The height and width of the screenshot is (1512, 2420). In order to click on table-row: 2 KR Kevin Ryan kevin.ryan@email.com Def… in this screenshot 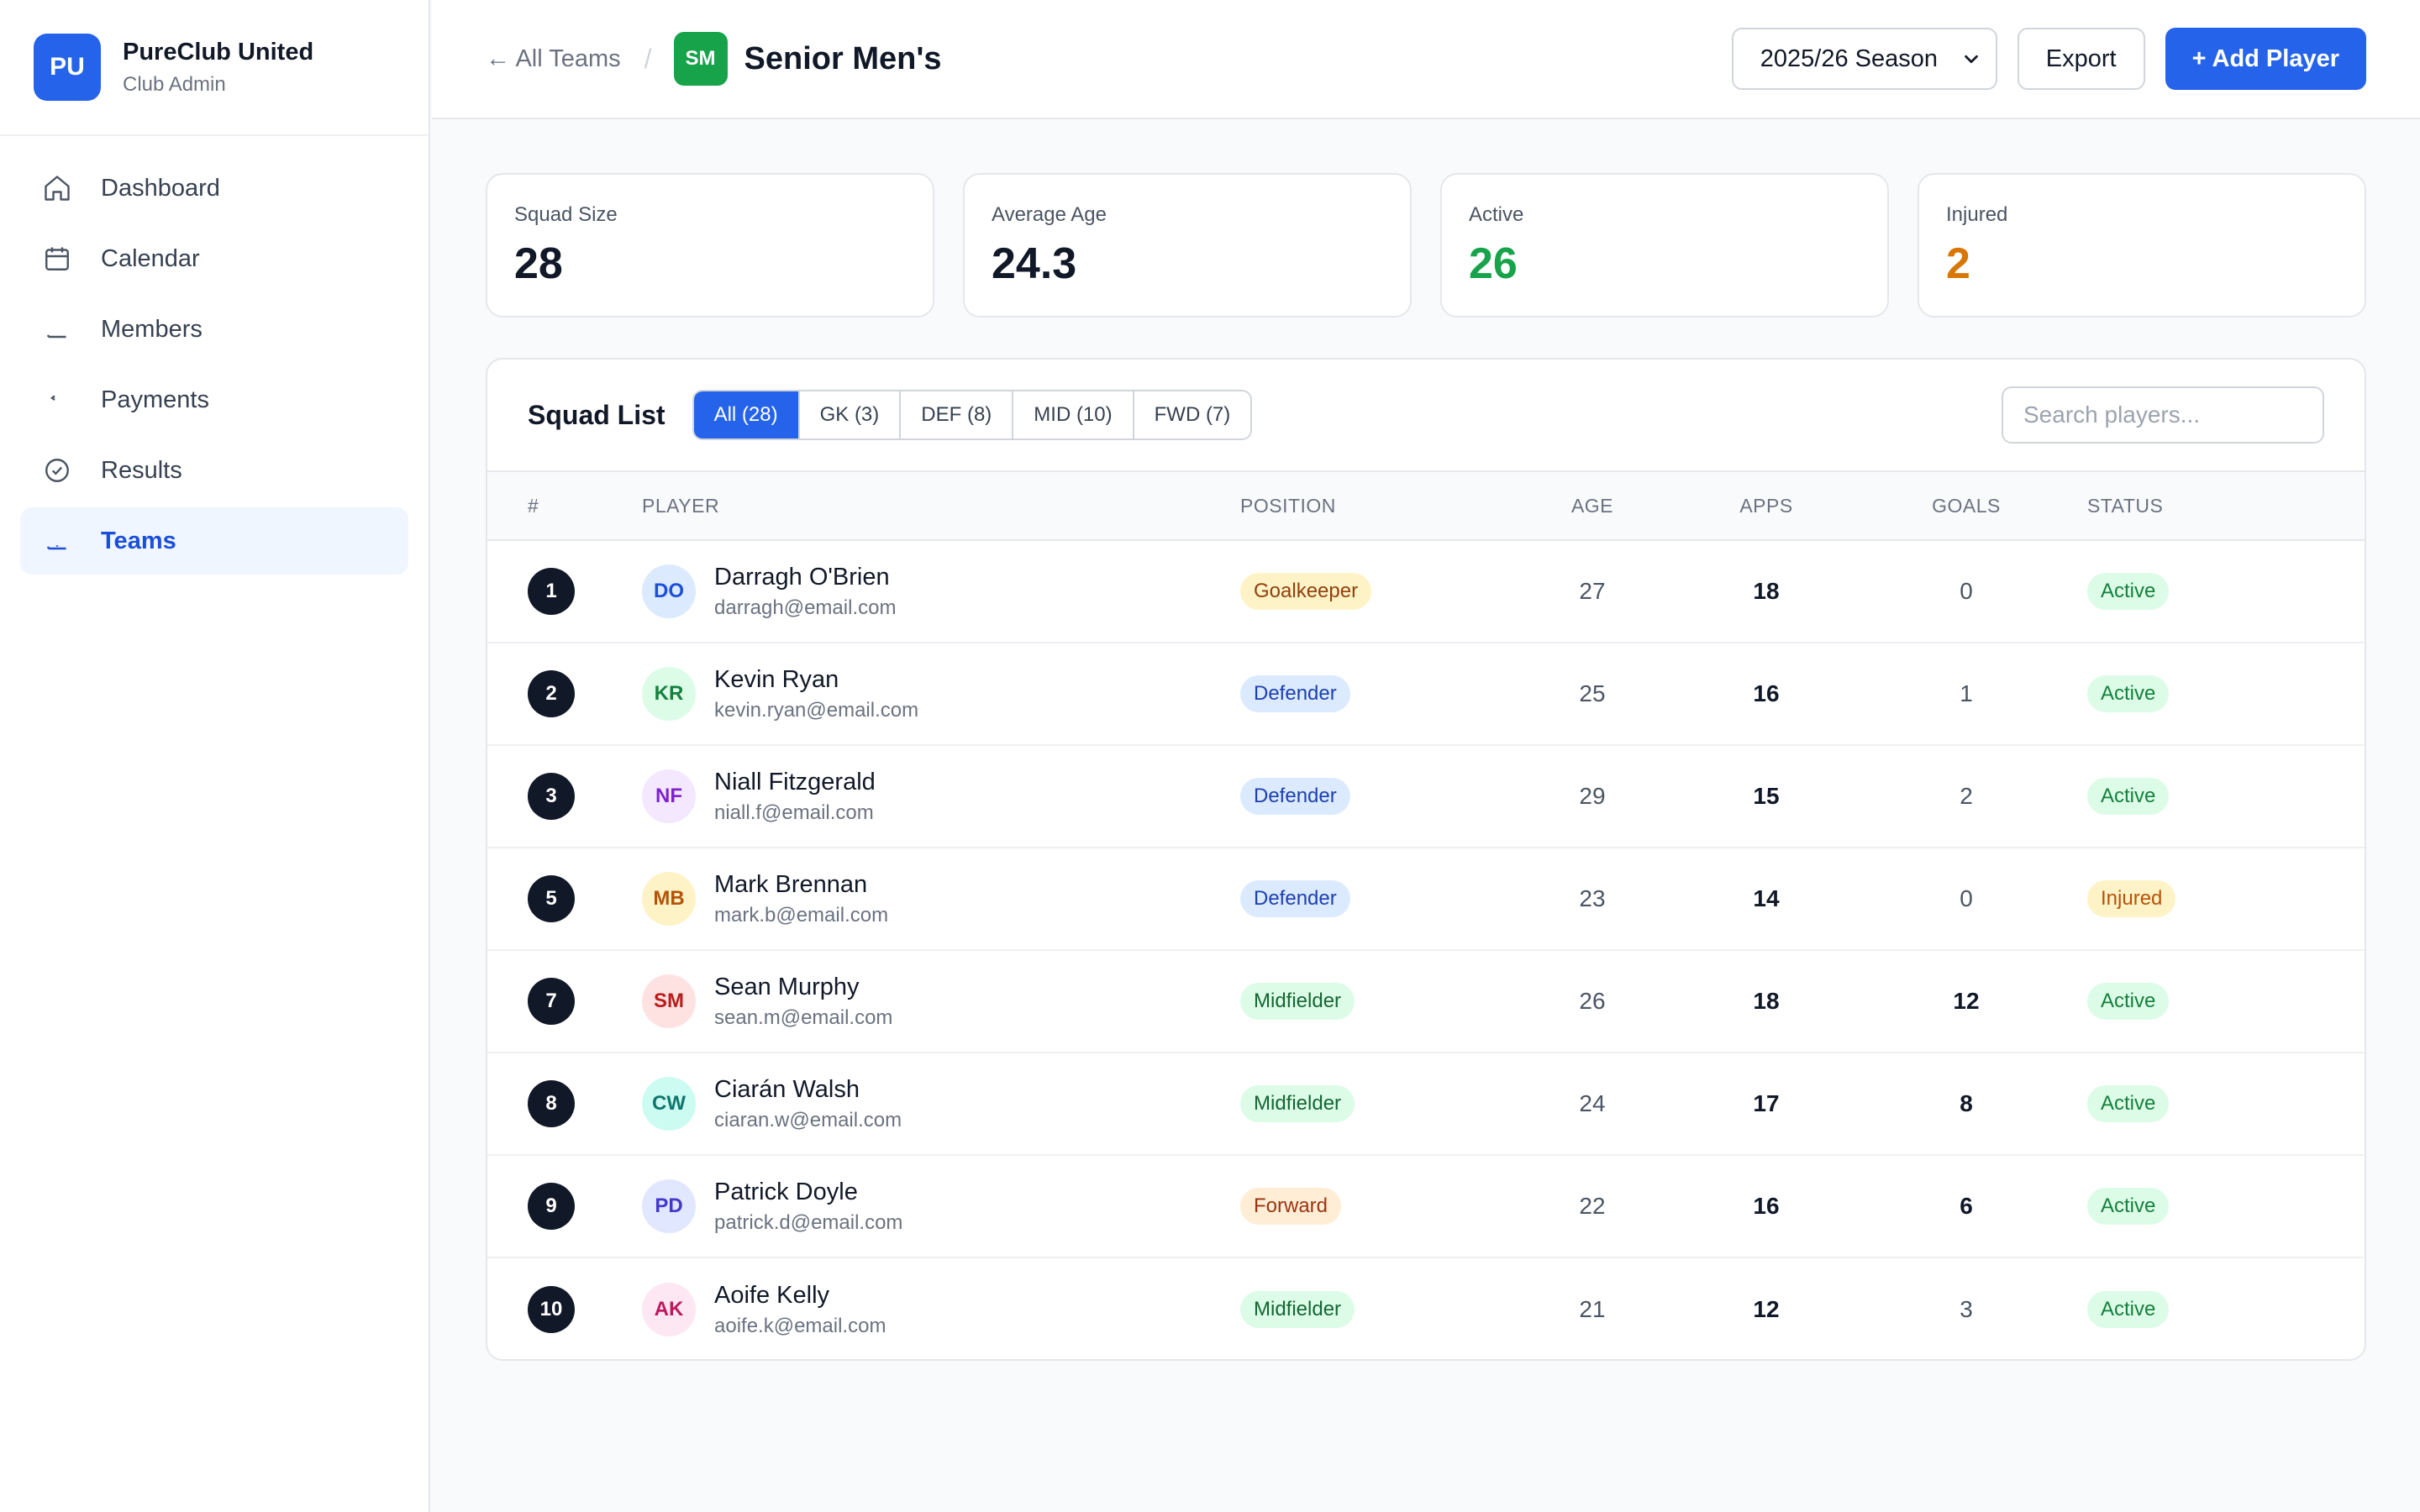, I will do `click(1426, 694)`.